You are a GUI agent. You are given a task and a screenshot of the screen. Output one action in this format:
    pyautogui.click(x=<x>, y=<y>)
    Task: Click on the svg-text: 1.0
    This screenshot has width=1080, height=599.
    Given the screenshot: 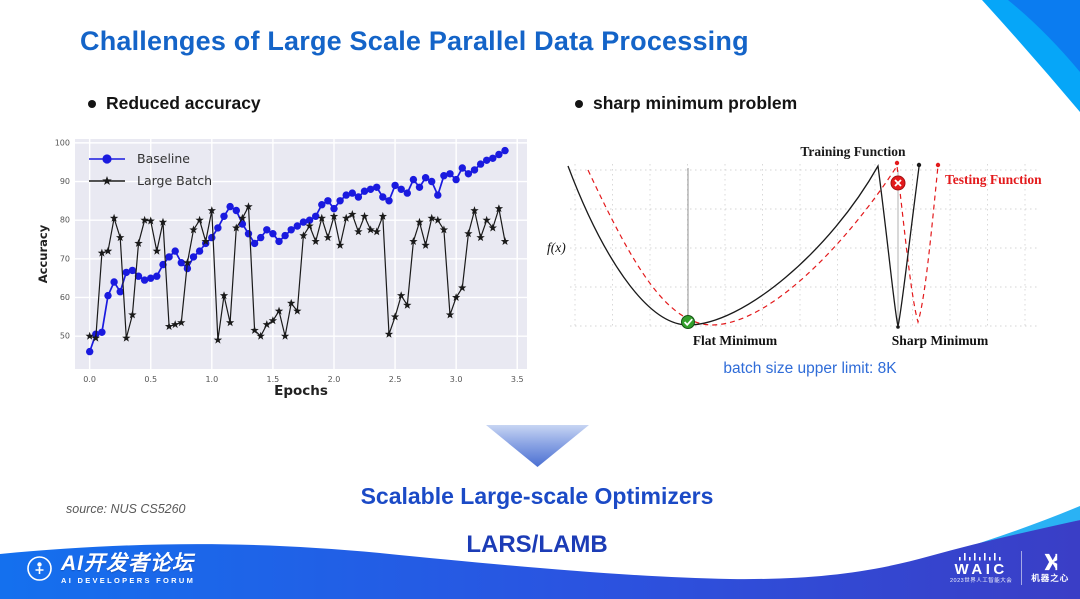 What is the action you would take?
    pyautogui.click(x=211, y=379)
    